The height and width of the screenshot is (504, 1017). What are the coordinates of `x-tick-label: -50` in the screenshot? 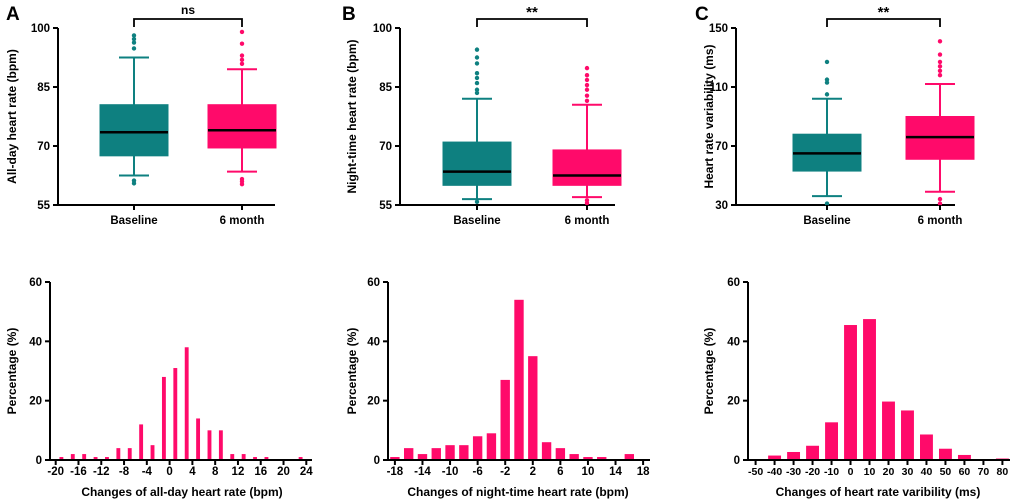 It's located at (755, 472).